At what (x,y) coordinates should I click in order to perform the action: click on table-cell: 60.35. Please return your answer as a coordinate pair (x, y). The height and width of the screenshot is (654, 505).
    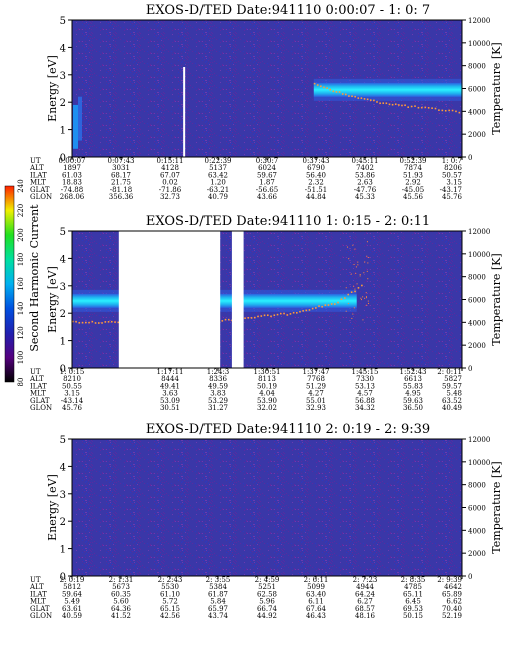
    Looking at the image, I should click on (121, 594).